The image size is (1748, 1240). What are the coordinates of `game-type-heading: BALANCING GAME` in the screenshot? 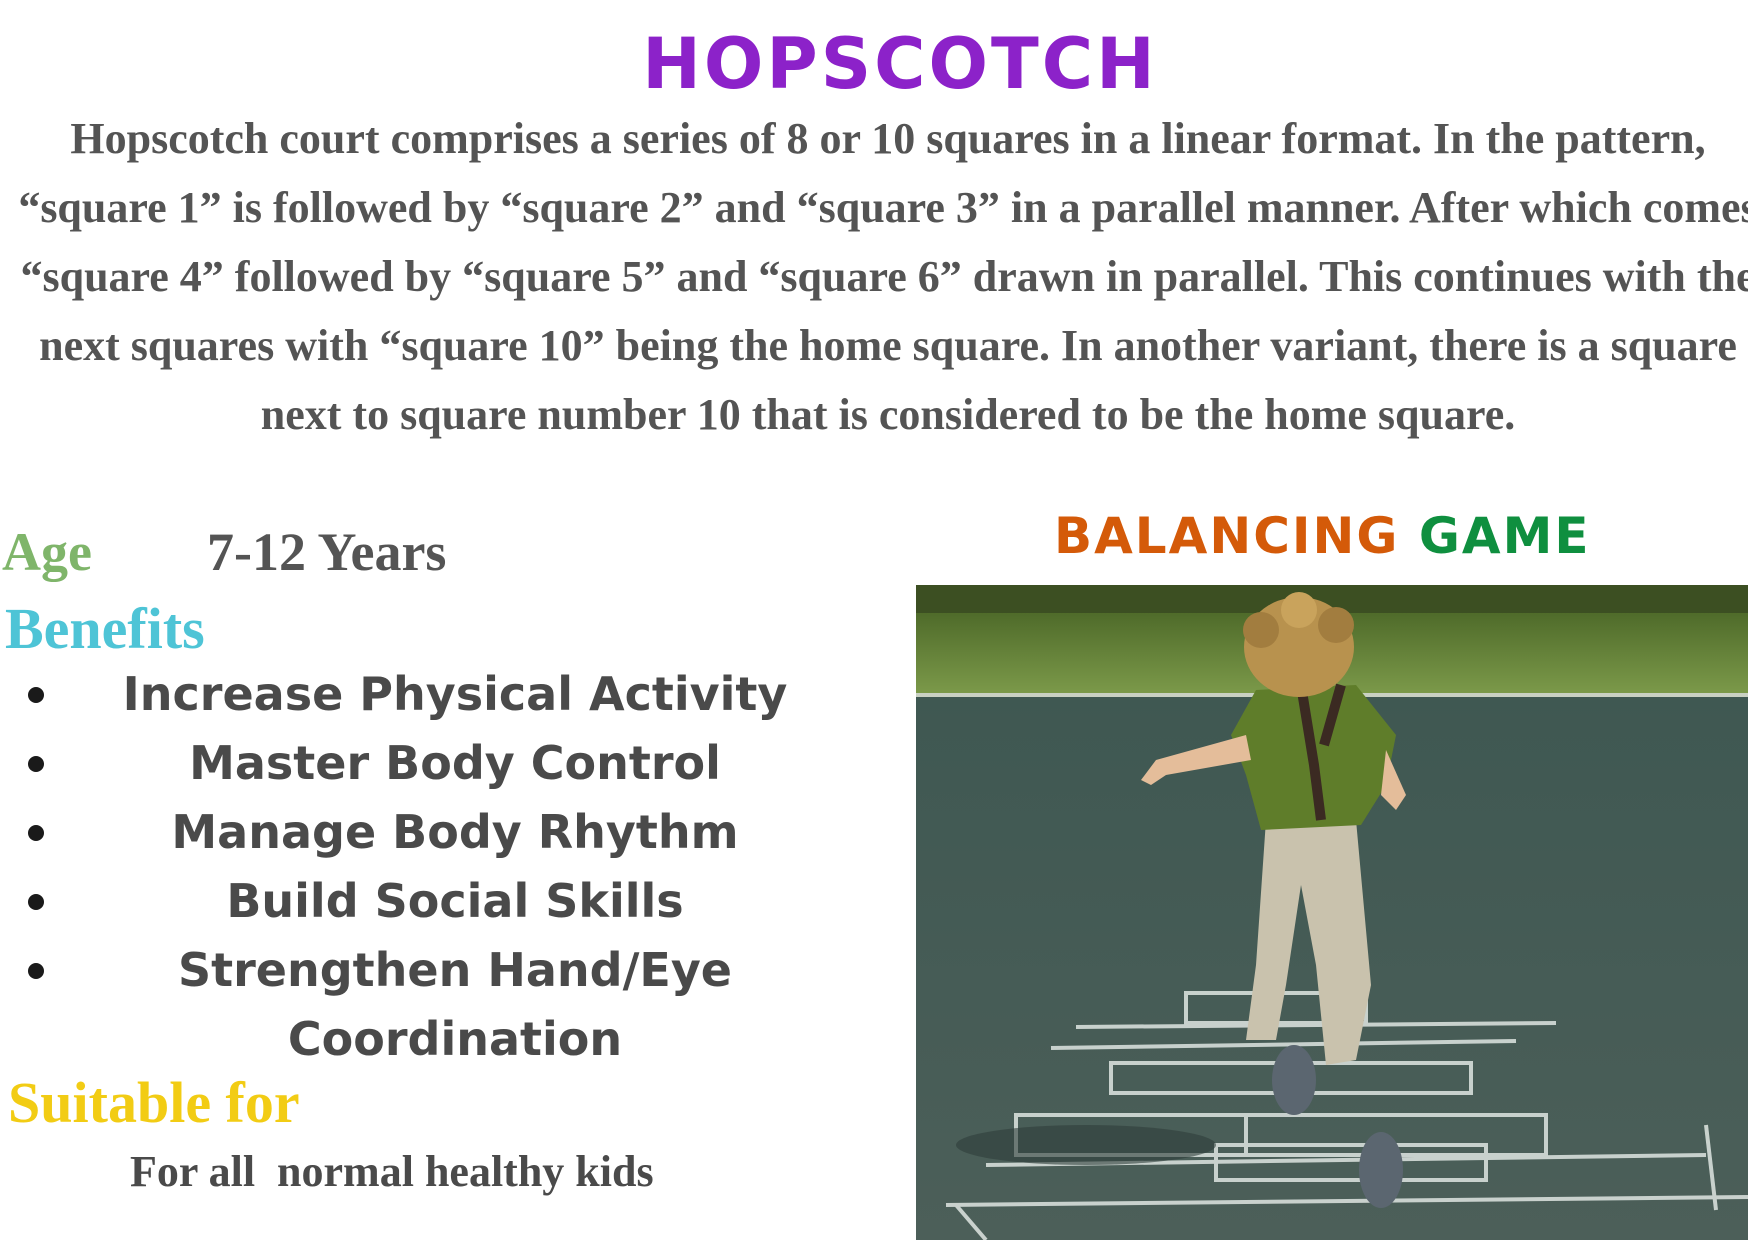 It's located at (1322, 536).